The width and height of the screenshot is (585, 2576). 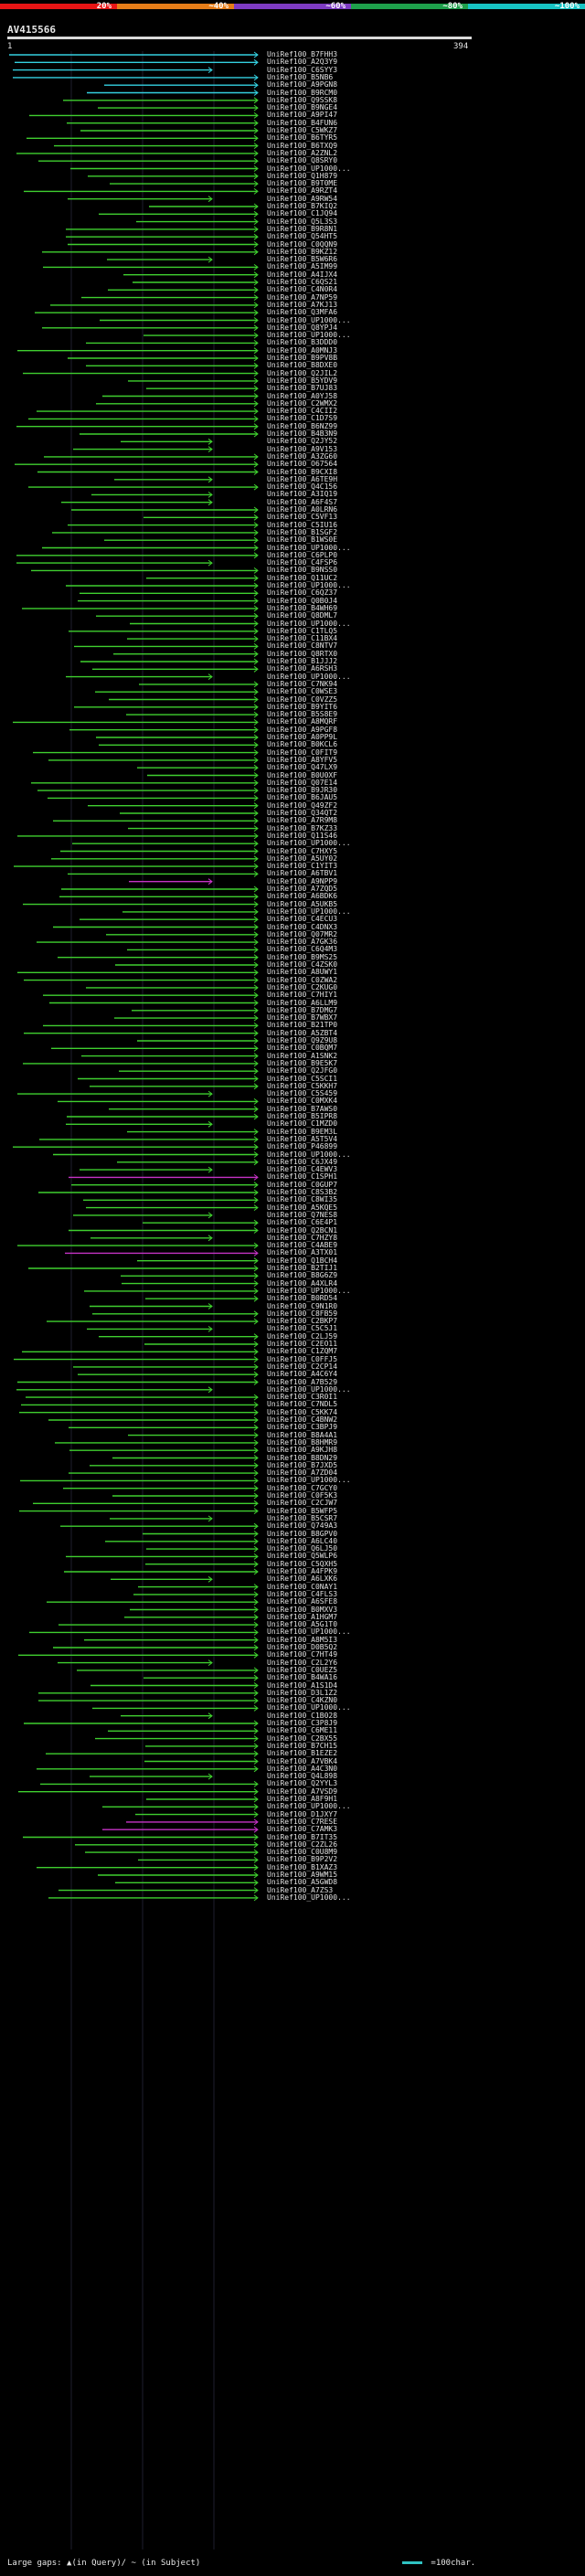 What do you see at coordinates (302, 1723) in the screenshot?
I see `hit-name-link: UniRef100_C3P8J9` at bounding box center [302, 1723].